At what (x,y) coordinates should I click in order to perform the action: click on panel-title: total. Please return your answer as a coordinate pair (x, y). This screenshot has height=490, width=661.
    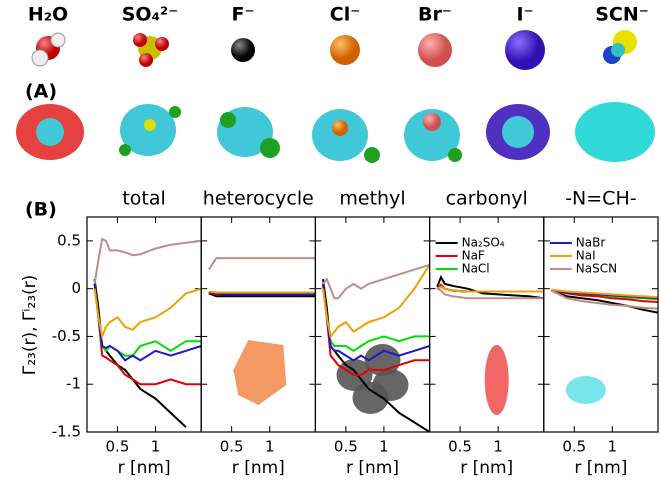
    Looking at the image, I should click on (143, 199).